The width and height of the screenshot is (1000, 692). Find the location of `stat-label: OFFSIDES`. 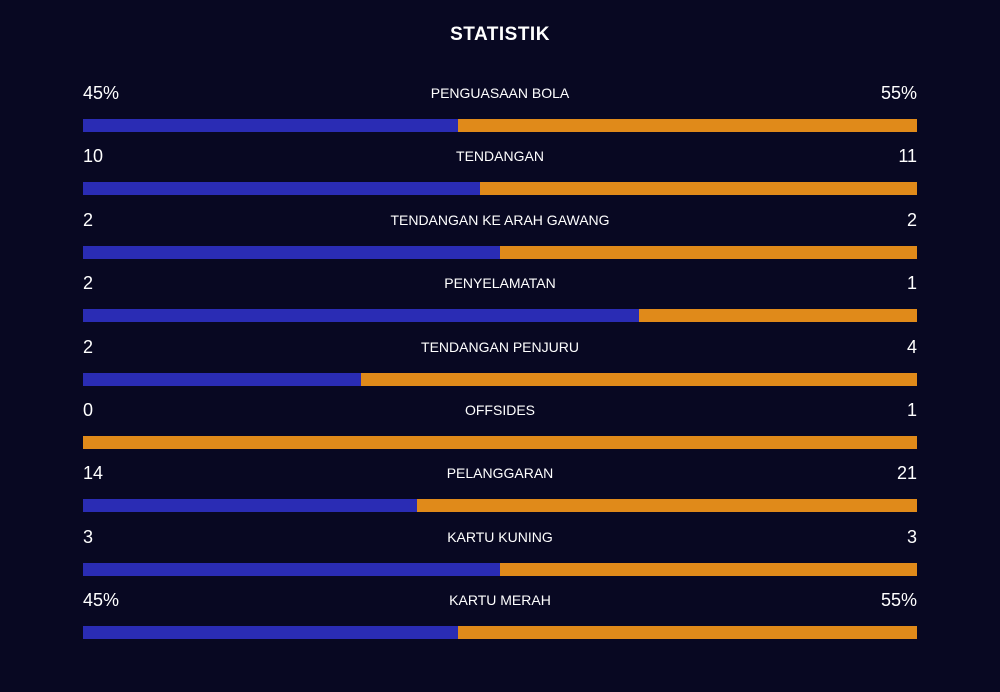

stat-label: OFFSIDES is located at coordinates (499, 409).